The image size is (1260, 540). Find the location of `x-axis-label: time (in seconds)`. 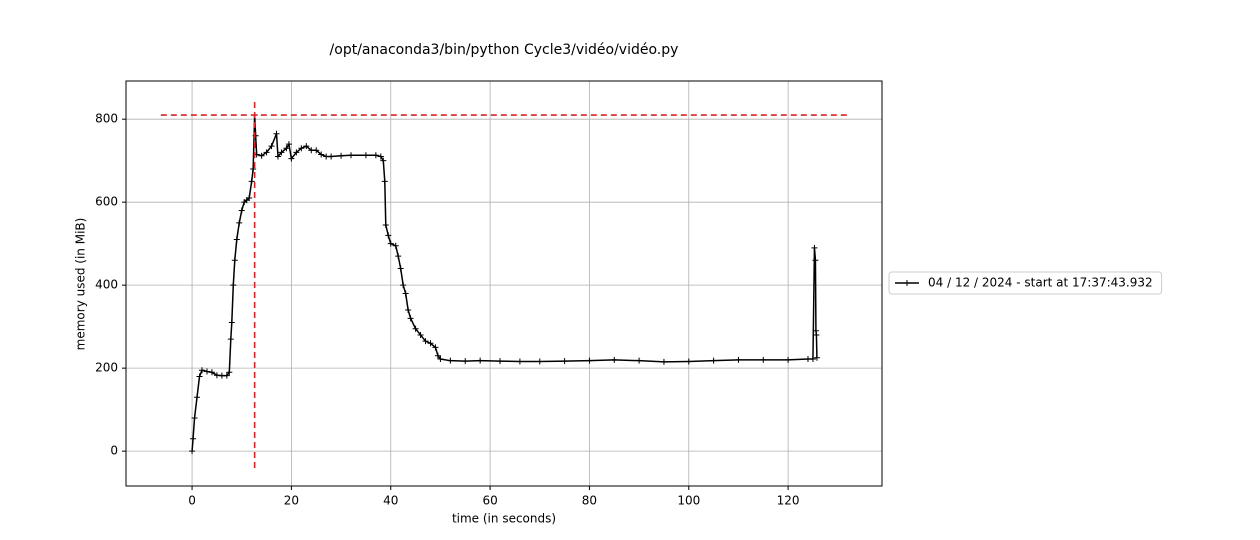

x-axis-label: time (in seconds) is located at coordinates (504, 519).